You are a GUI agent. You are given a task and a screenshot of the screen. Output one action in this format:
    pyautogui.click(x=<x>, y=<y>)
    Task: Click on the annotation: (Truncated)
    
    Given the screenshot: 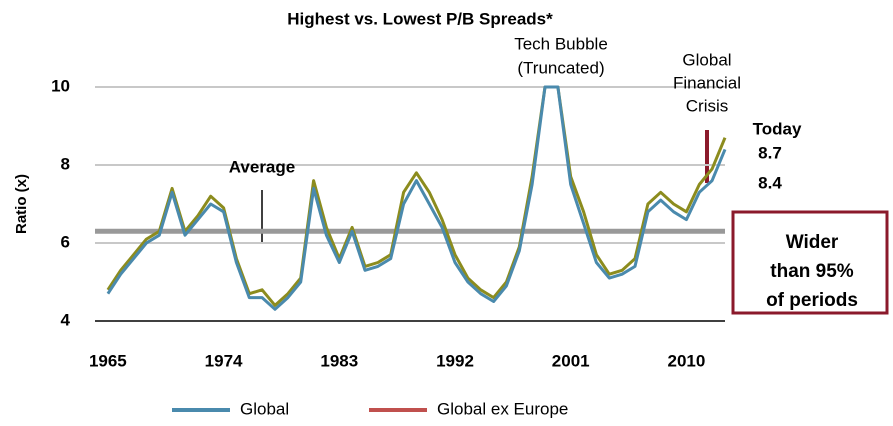 What is the action you would take?
    pyautogui.click(x=560, y=67)
    